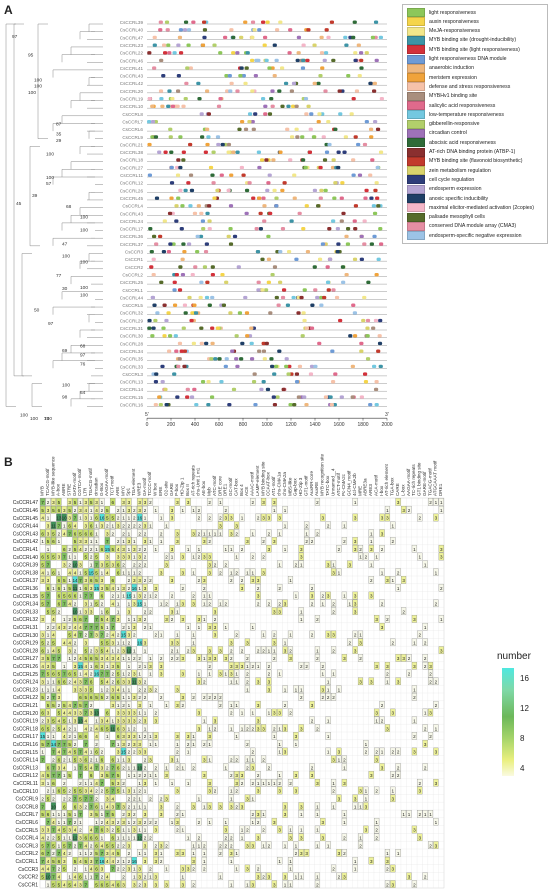 The image size is (550, 893). I want to click on cell-value: 6, so click(112, 759).